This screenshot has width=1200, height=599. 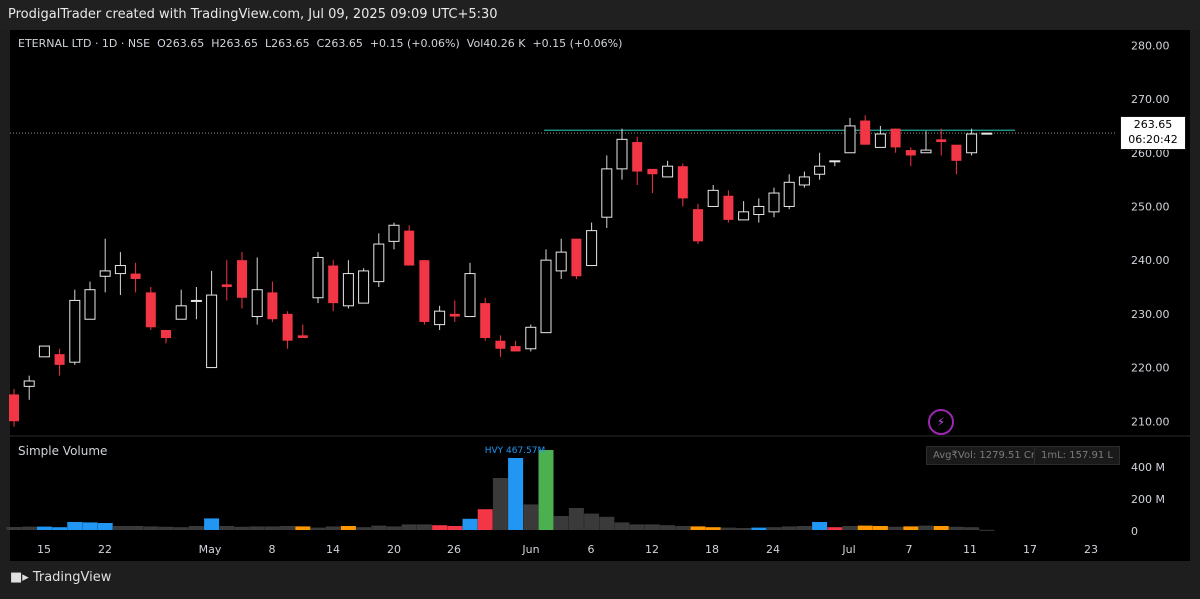 What do you see at coordinates (63, 451) in the screenshot?
I see `volume-indicator-title: Simple Volume` at bounding box center [63, 451].